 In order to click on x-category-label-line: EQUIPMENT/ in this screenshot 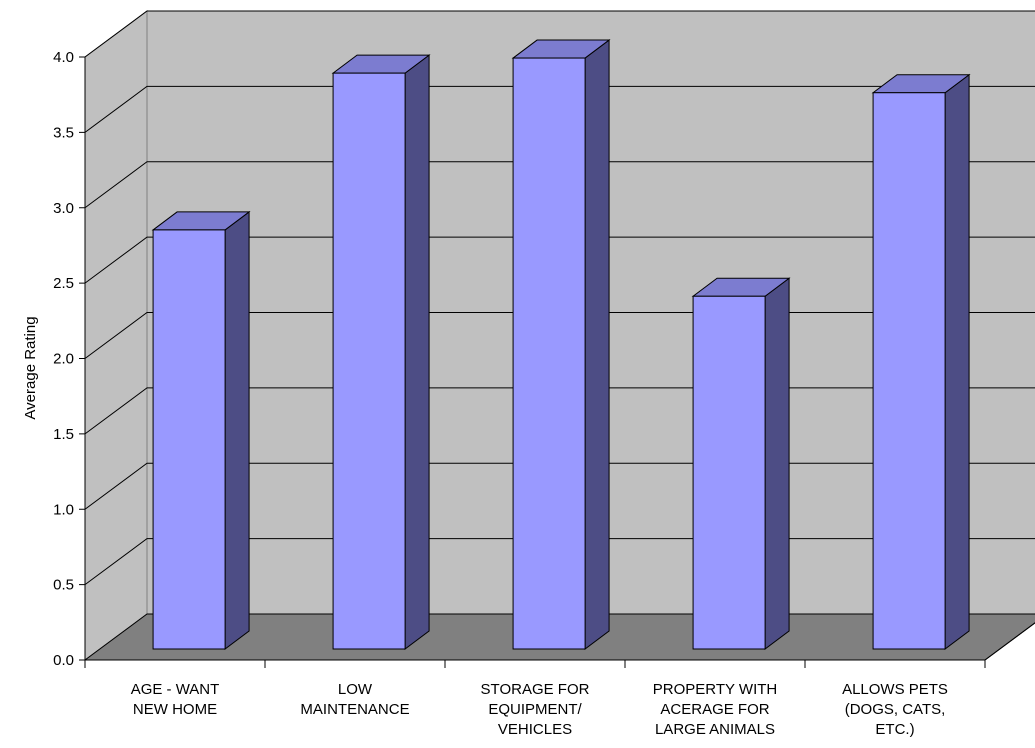, I will do `click(535, 709)`.